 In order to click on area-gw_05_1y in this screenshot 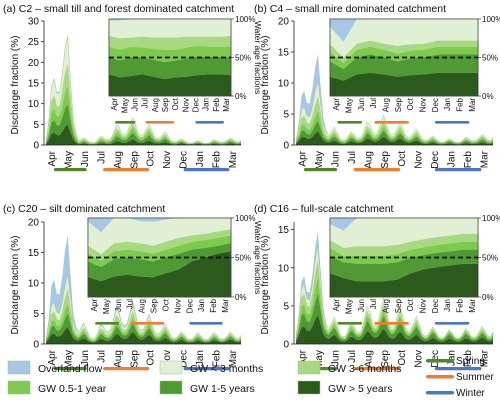, I will do `click(143, 115)`.